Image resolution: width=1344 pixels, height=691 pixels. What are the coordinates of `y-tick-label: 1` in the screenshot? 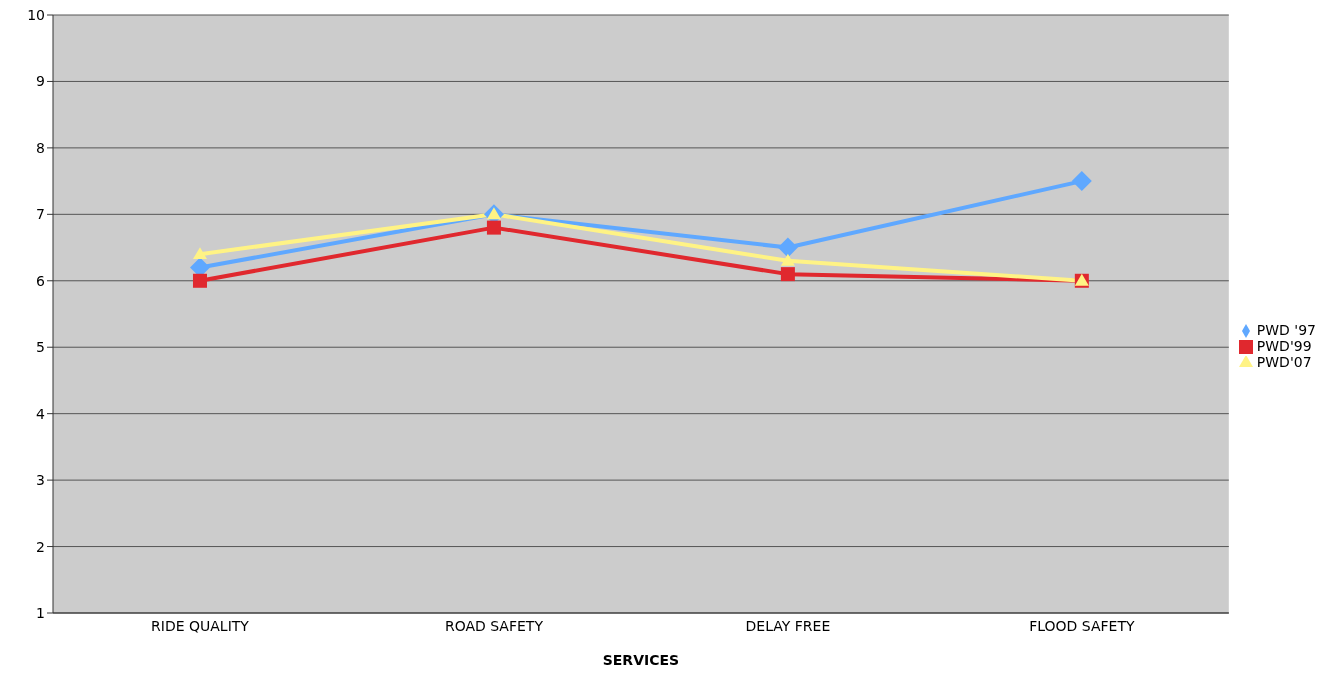 It's located at (40, 612).